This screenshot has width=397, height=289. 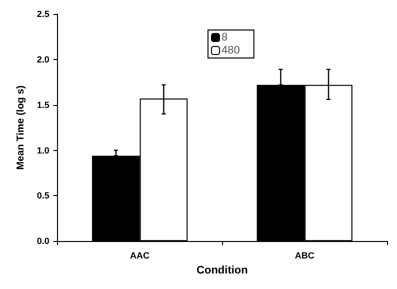 What do you see at coordinates (225, 38) in the screenshot?
I see `legend-label: 8` at bounding box center [225, 38].